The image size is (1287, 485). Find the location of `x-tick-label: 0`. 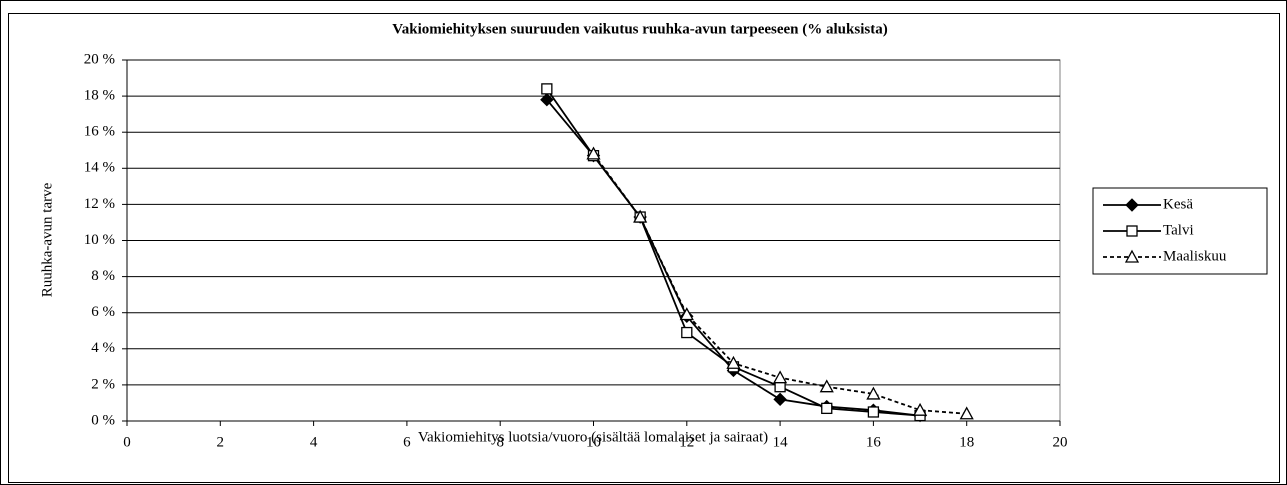

x-tick-label: 0 is located at coordinates (127, 442).